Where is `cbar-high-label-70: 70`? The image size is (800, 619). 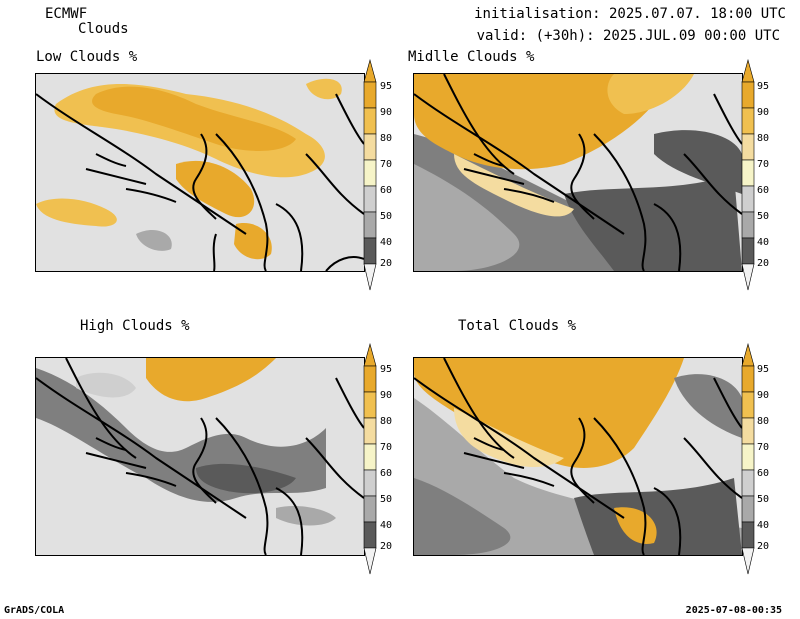
cbar-high-label-70: 70 is located at coordinates (386, 447).